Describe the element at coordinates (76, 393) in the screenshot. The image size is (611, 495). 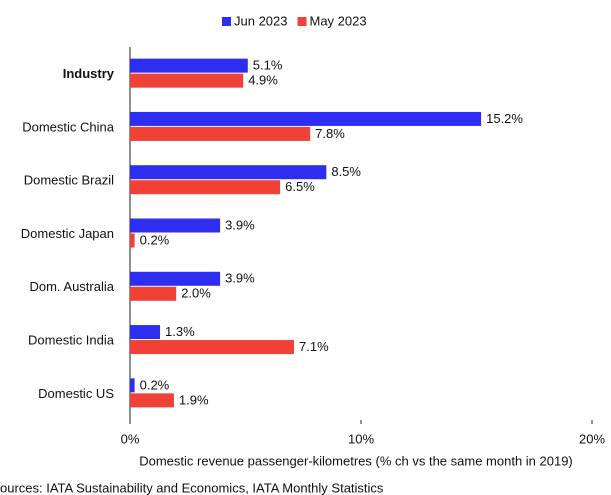
I see `y-tick-label: Domestic US` at that location.